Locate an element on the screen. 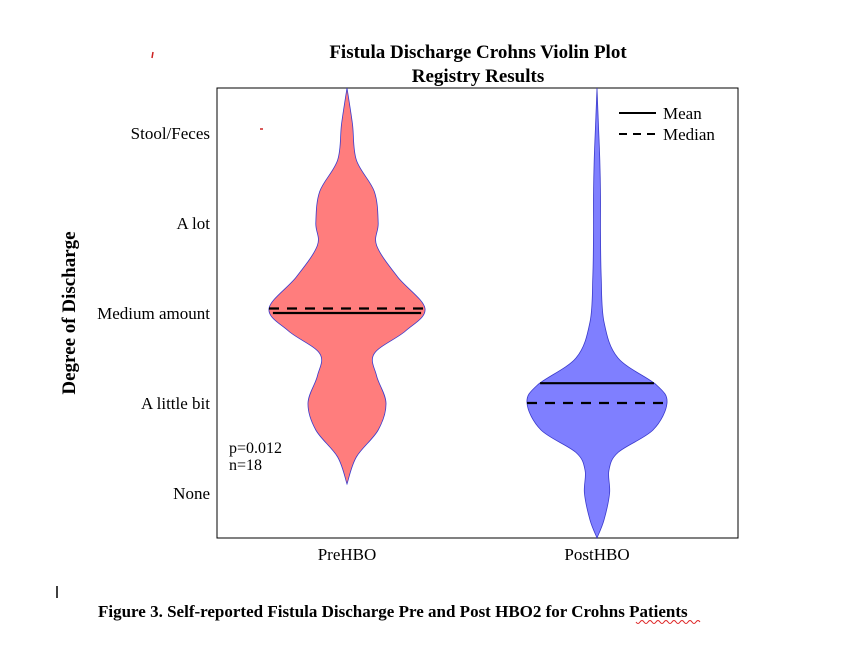 This screenshot has width=854, height=662. stat-lines-group is located at coordinates (468, 356).